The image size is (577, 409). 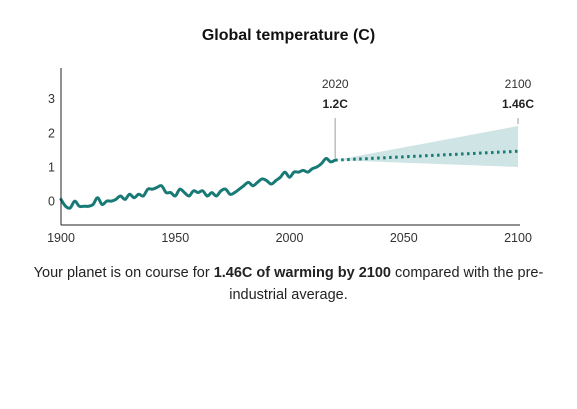 What do you see at coordinates (175, 238) in the screenshot?
I see `x-tick-label-1950: 1950` at bounding box center [175, 238].